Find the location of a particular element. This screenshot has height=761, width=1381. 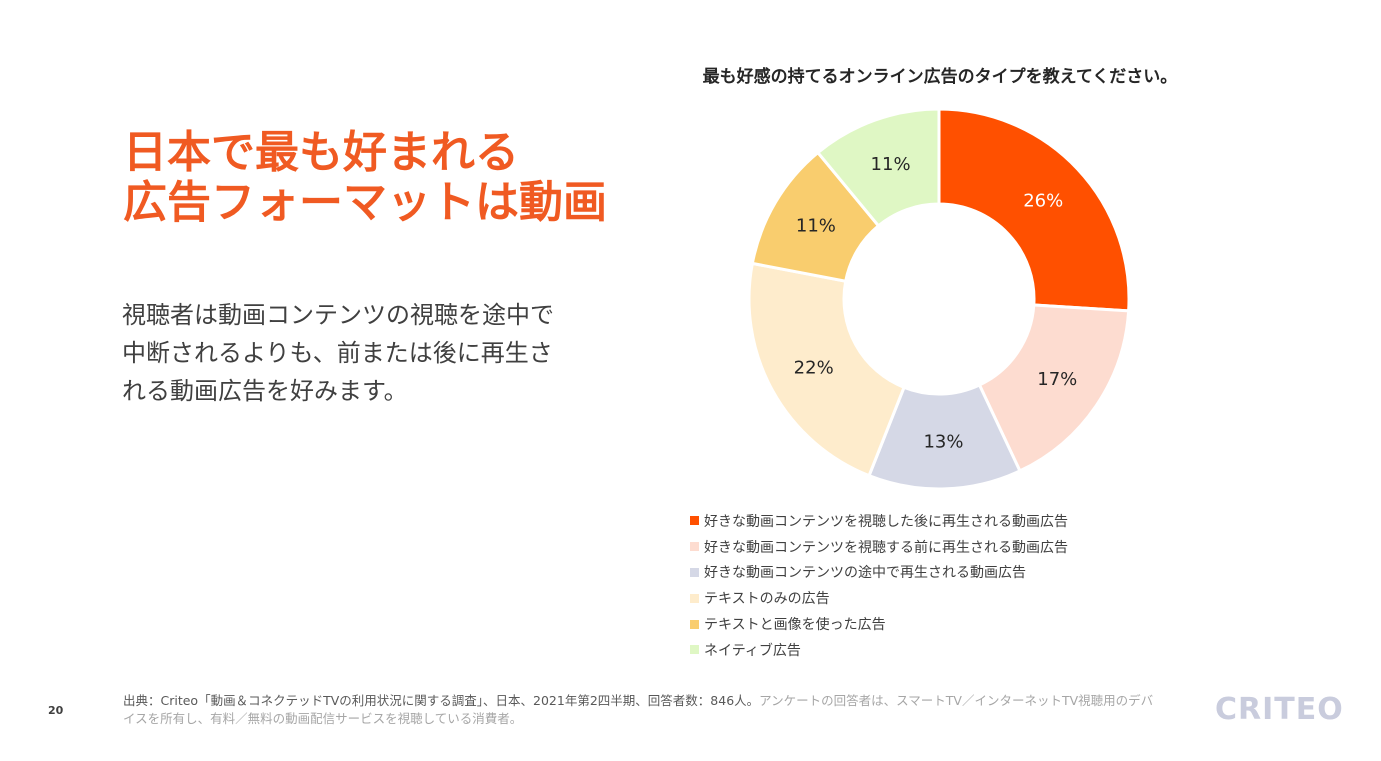

legend-label: ネイティブ広告 is located at coordinates (752, 650).